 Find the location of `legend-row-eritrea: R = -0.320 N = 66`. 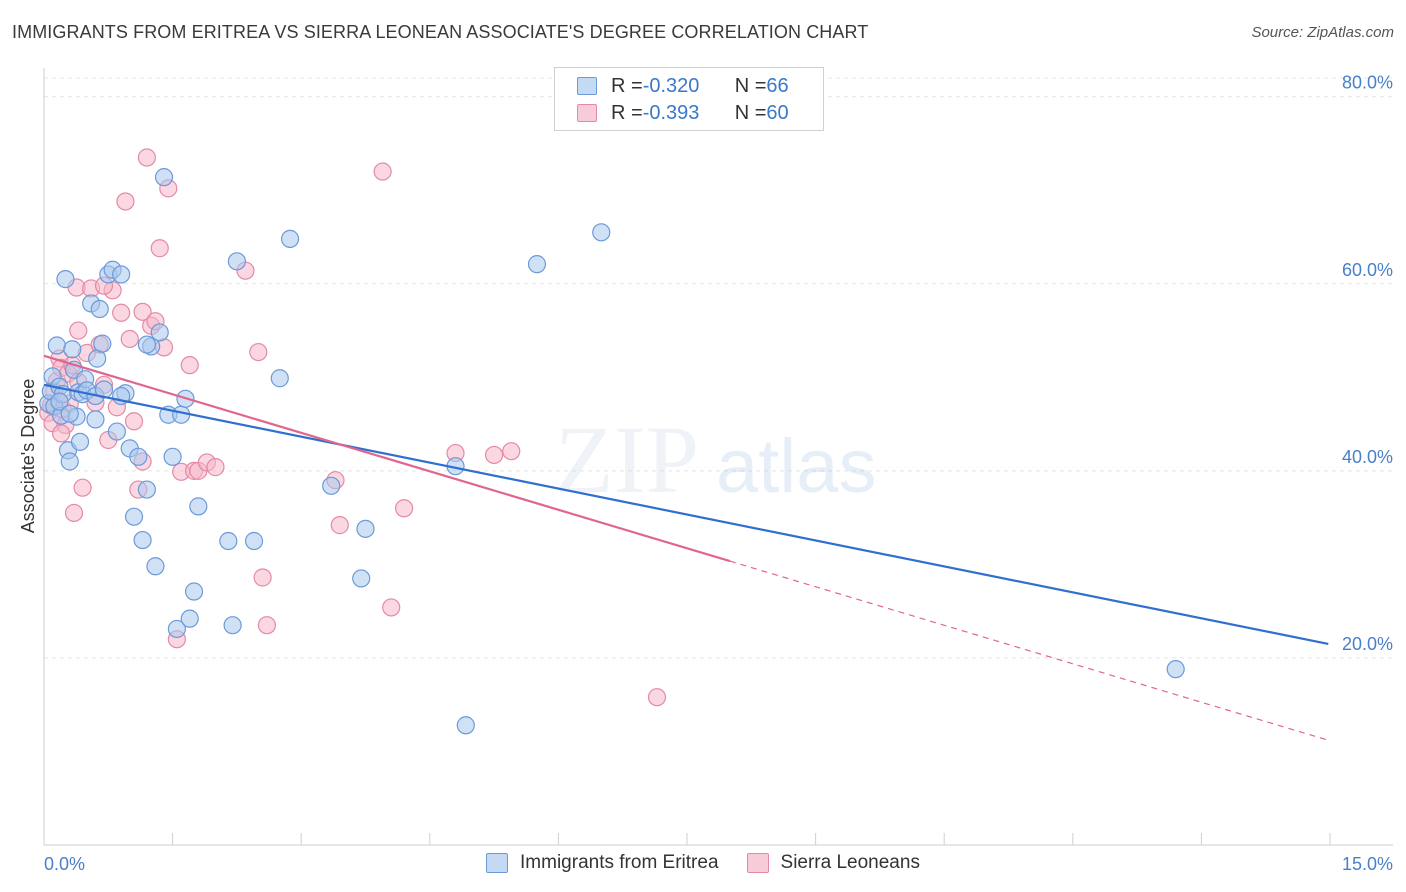

legend-row-eritrea: R = -0.320 N = 66 is located at coordinates (683, 86).